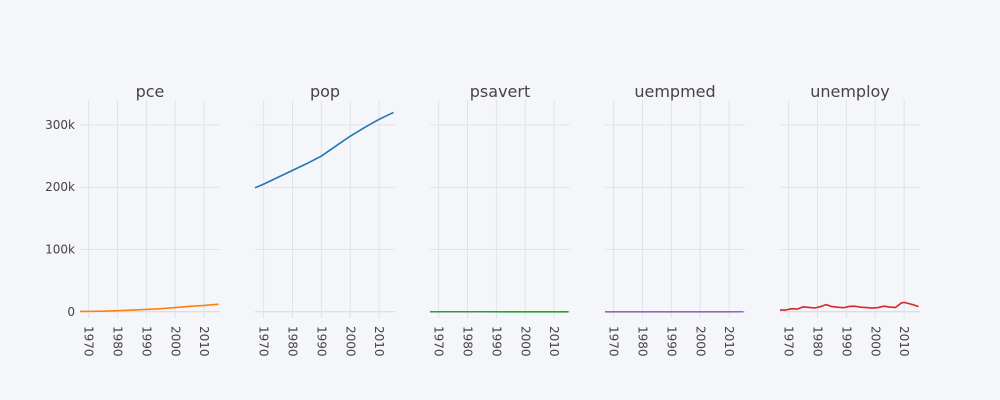  I want to click on series-line-pce, so click(149, 308).